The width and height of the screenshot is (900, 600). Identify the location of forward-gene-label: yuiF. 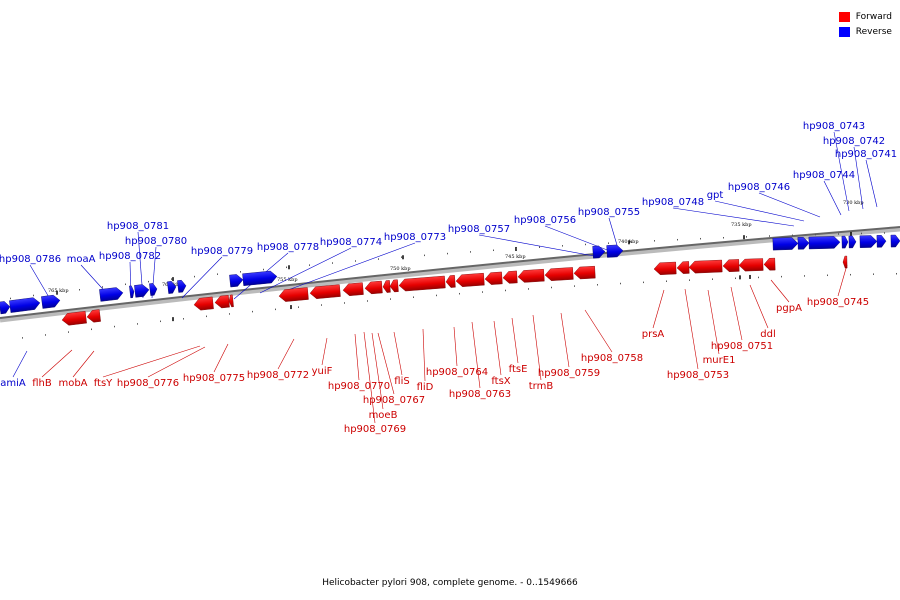
(322, 371).